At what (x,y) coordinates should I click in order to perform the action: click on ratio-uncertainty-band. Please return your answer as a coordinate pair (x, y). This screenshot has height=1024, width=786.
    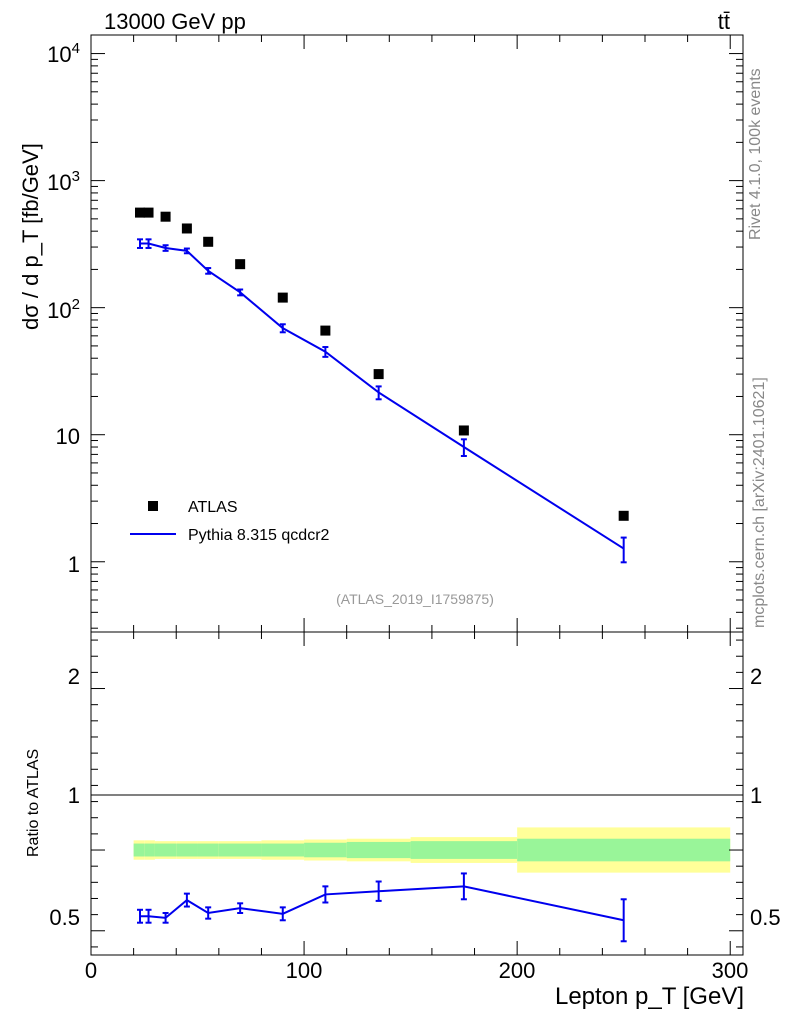
    Looking at the image, I should click on (432, 850).